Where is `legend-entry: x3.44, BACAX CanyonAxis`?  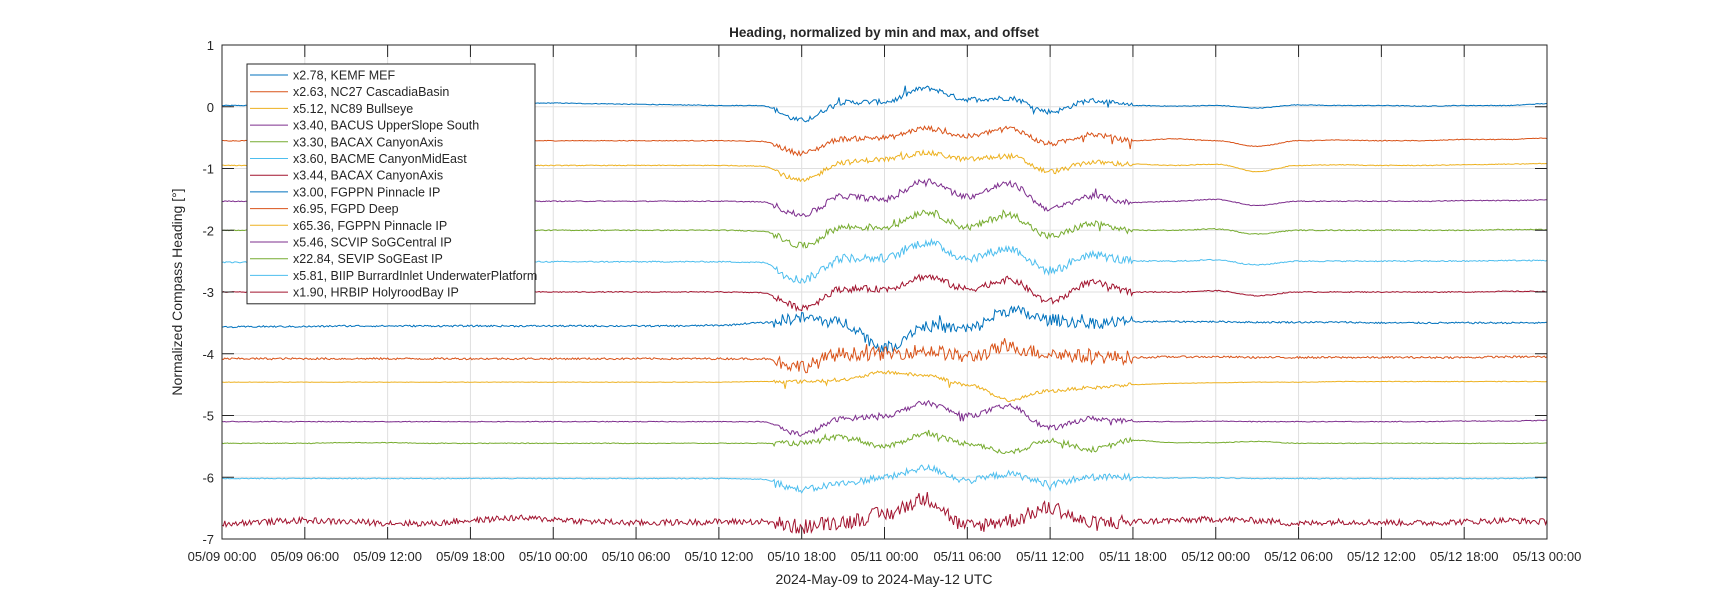
legend-entry: x3.44, BACAX CanyonAxis is located at coordinates (368, 176).